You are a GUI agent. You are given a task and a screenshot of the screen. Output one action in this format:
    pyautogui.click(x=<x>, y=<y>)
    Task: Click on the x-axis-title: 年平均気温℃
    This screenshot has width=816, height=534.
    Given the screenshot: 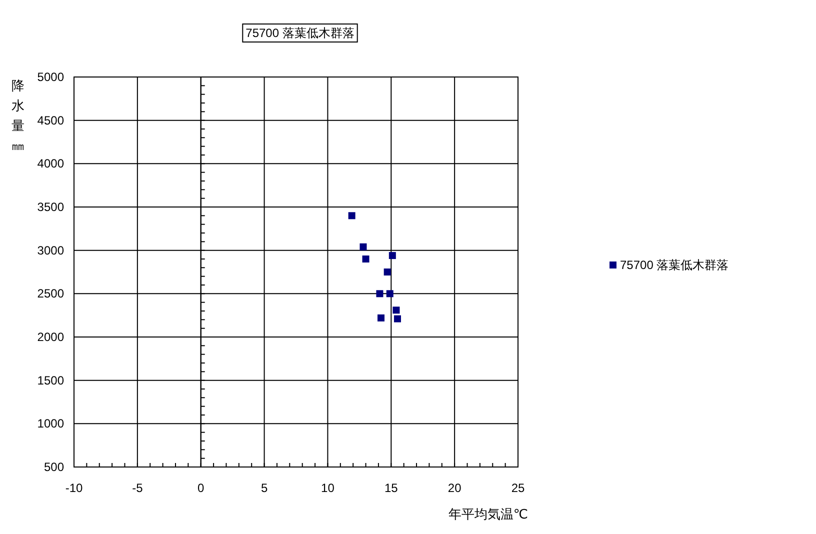 What is the action you would take?
    pyautogui.click(x=488, y=514)
    